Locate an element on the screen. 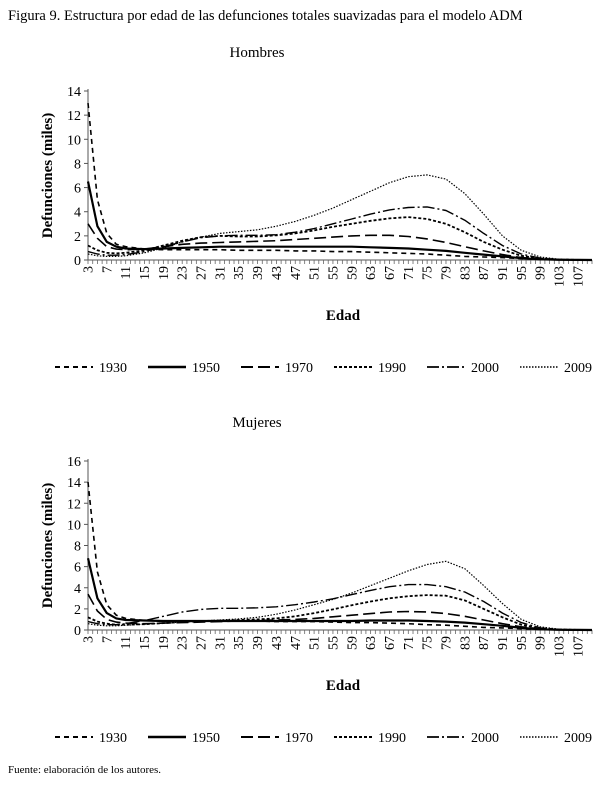 Image resolution: width=605 pixels, height=789 pixels. chart-title: Hombres is located at coordinates (257, 53).